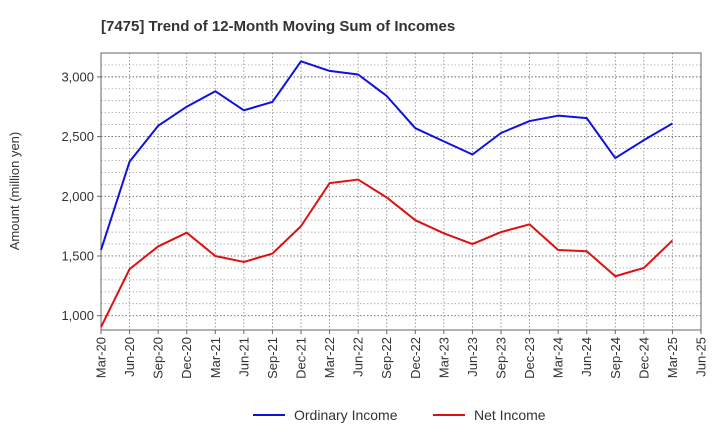 The image size is (720, 445). I want to click on y-axis-ticks: 1,000 1,500 2,000 2,500 3,000, so click(81, 196).